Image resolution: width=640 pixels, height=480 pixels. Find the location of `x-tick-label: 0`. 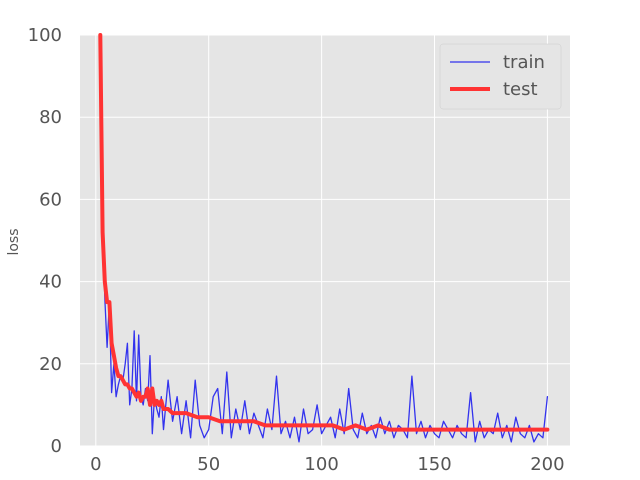

x-tick-label: 0 is located at coordinates (95, 464).